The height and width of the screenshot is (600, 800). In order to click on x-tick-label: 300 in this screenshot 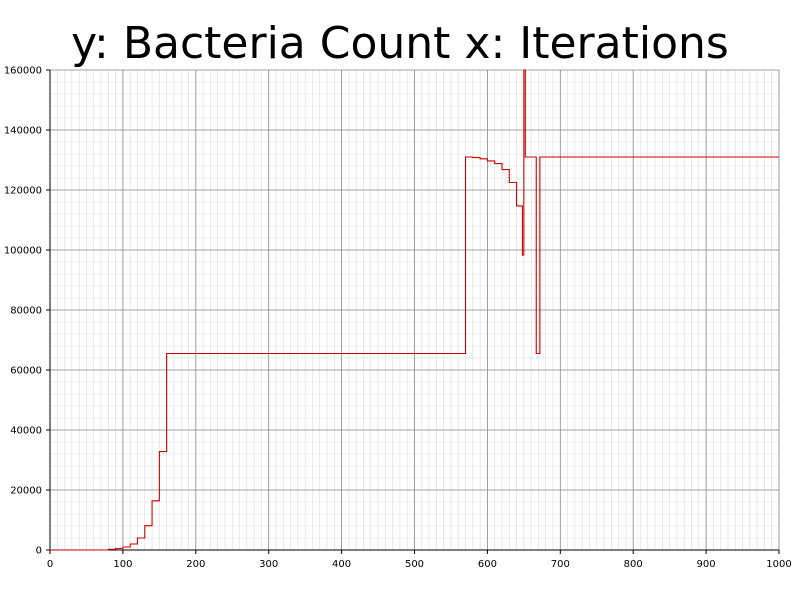, I will do `click(268, 564)`.